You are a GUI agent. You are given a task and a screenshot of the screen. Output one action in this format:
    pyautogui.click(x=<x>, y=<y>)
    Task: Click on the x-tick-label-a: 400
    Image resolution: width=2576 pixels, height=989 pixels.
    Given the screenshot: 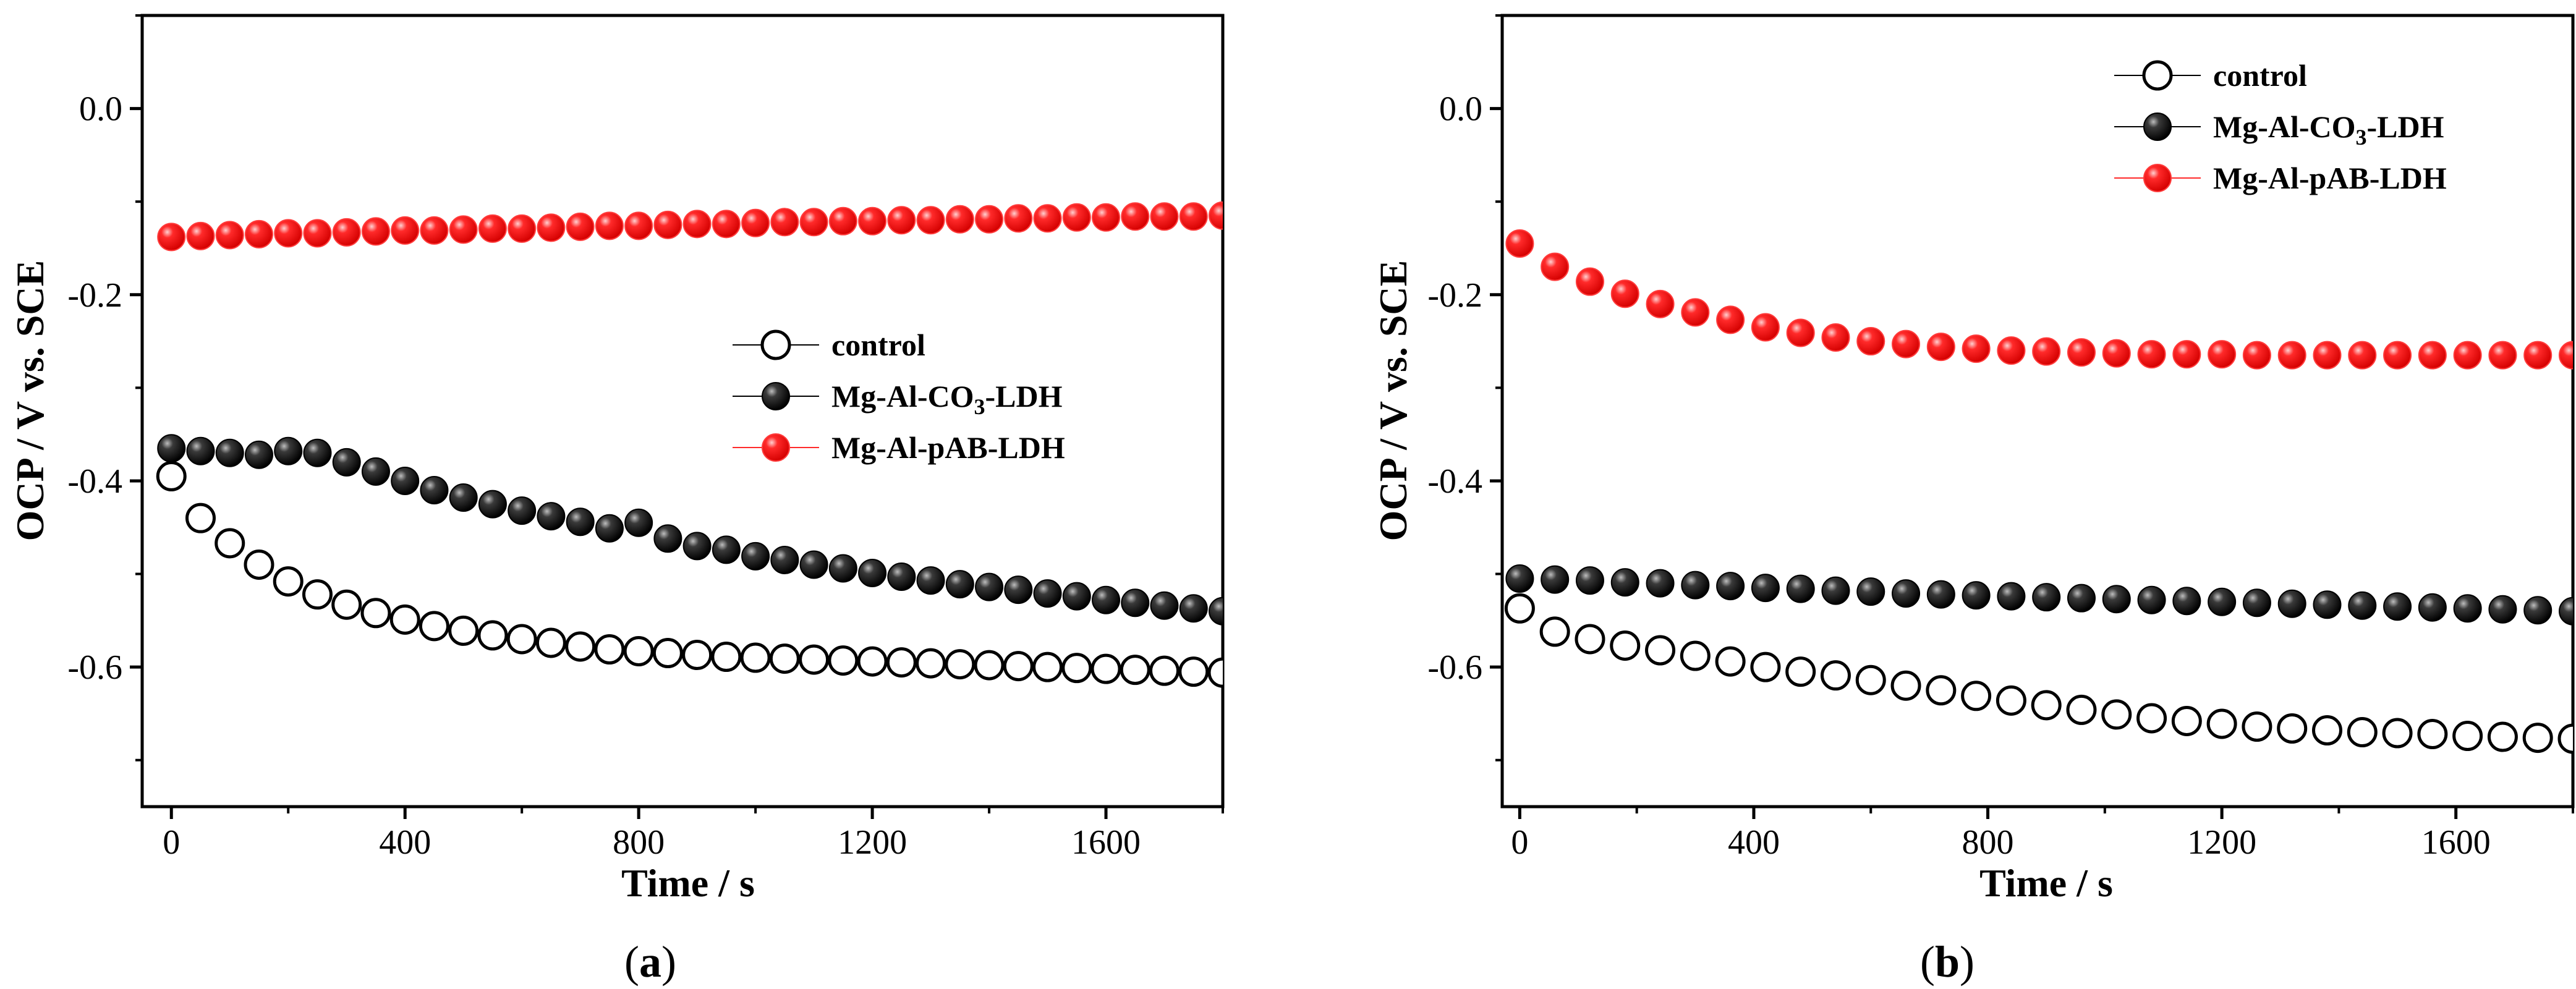 What is the action you would take?
    pyautogui.click(x=405, y=842)
    